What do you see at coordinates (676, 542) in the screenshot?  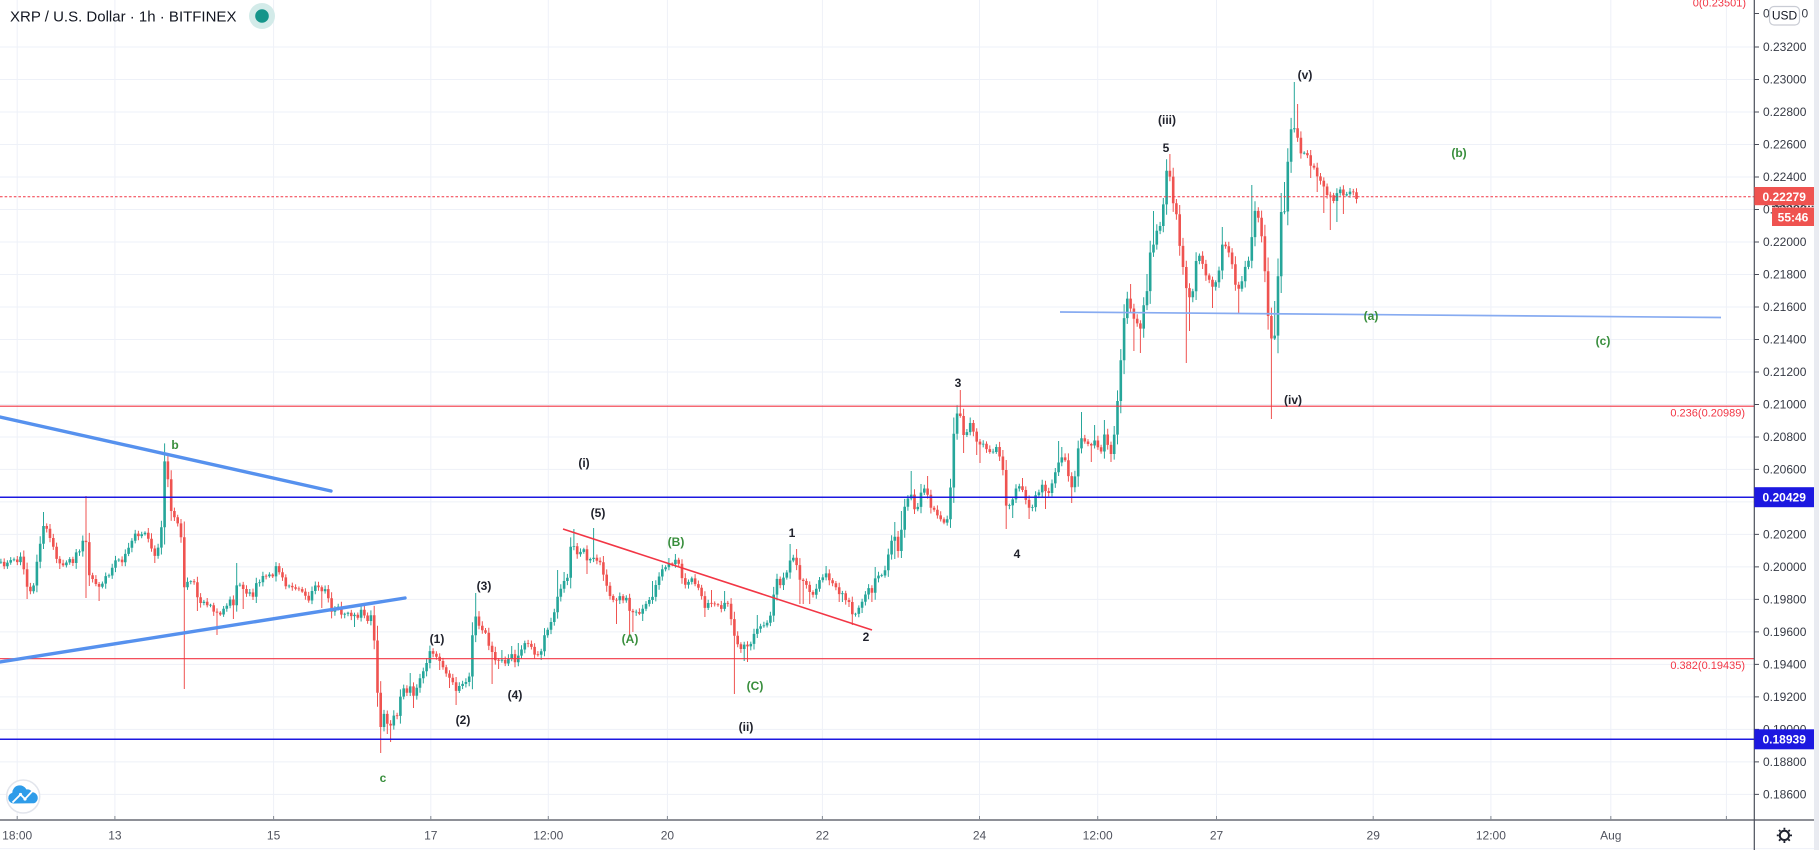 I see `svg-text: (B)` at bounding box center [676, 542].